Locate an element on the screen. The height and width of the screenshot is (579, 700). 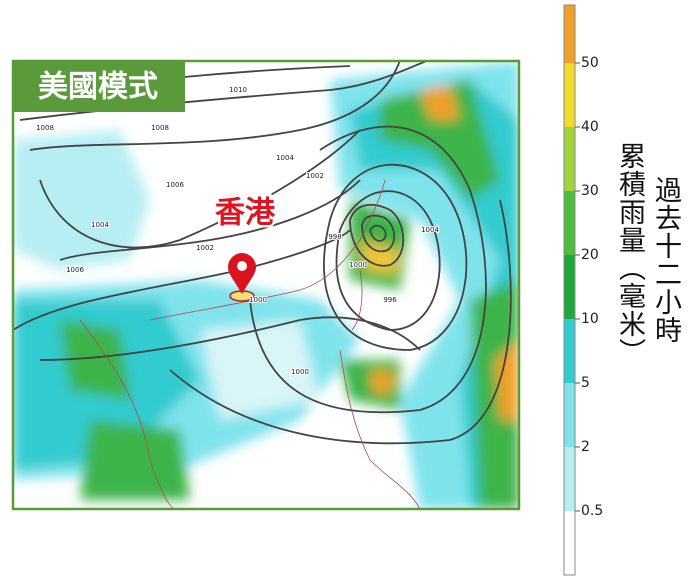
marker-label: 香港 is located at coordinates (245, 213).